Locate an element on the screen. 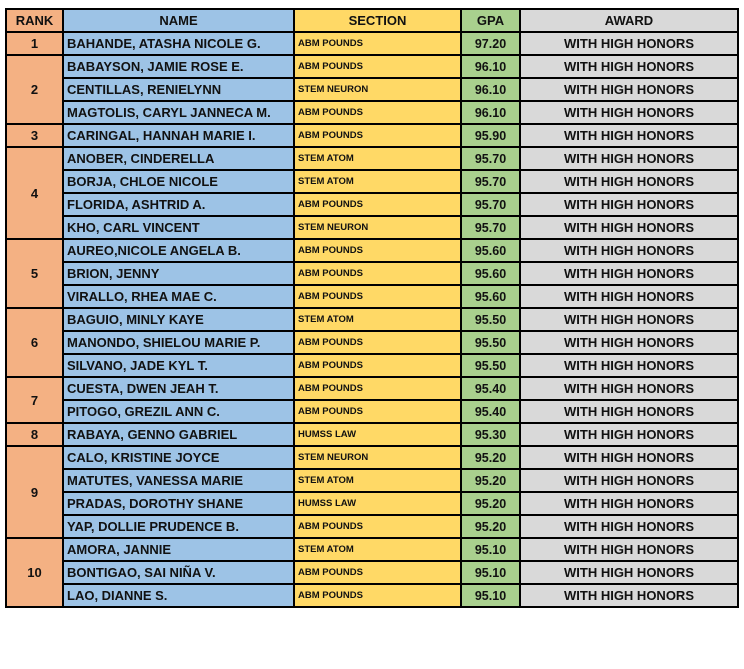  name-cell: BABAYSON, JAMIE ROSE E. is located at coordinates (178, 66).